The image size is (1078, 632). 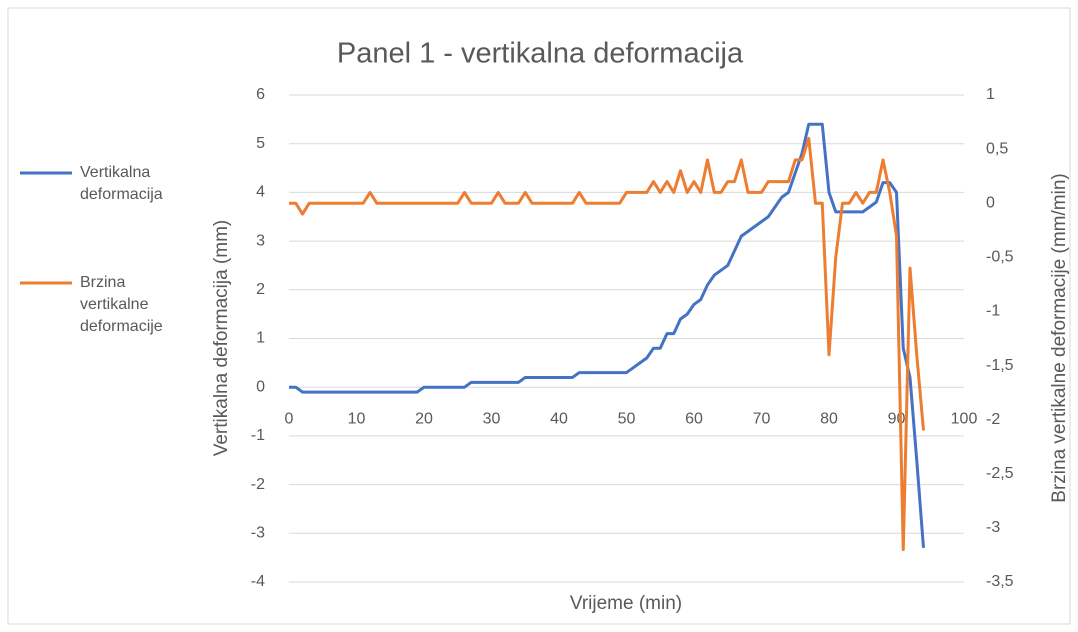 I want to click on y-tick-label: 1, so click(x=260, y=338).